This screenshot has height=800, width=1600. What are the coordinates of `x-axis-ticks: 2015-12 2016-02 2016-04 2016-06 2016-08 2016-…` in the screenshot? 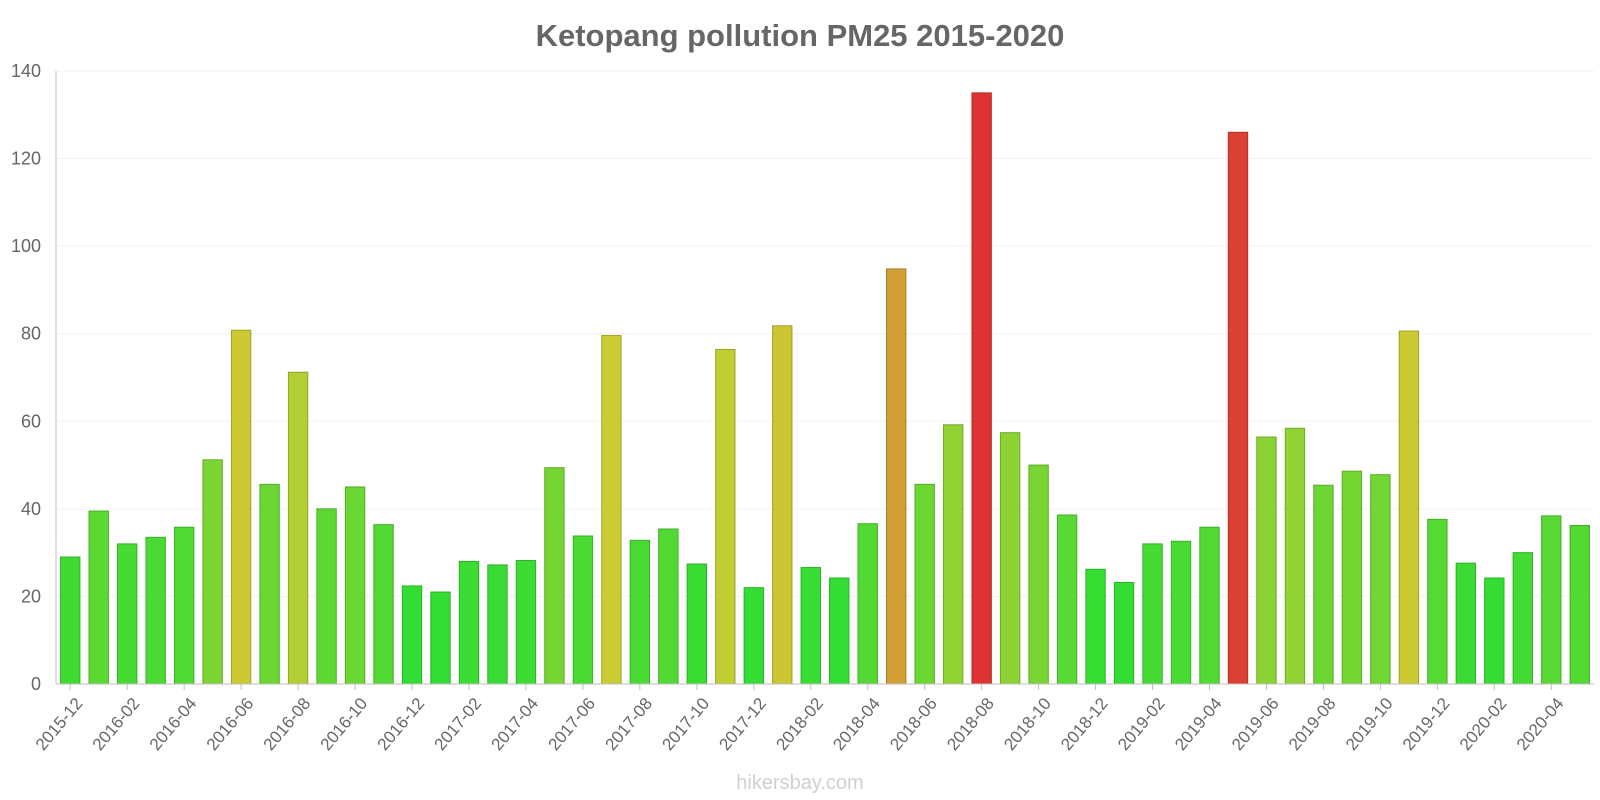 It's located at (800, 719).